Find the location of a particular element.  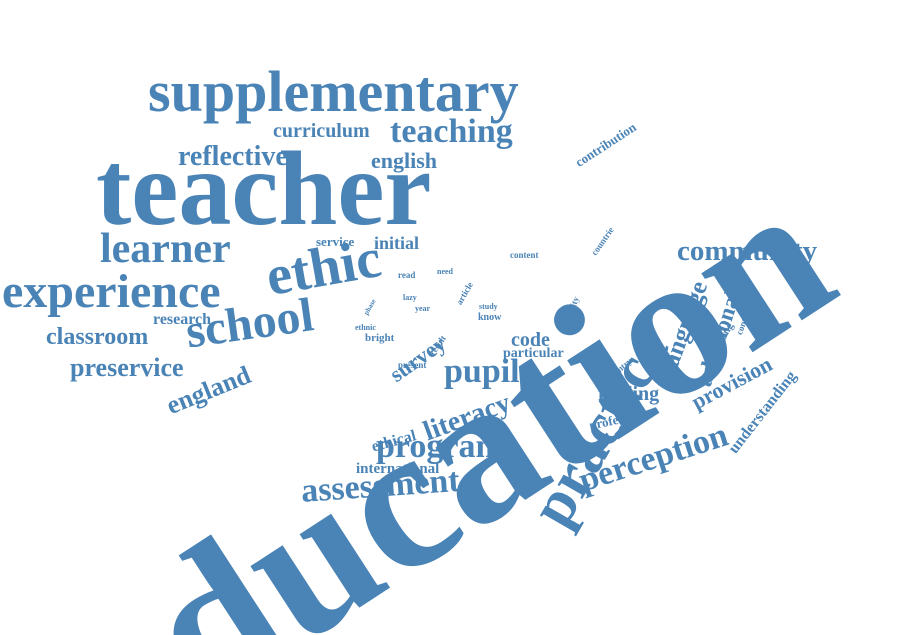

word-learner: learner is located at coordinates (165, 249).